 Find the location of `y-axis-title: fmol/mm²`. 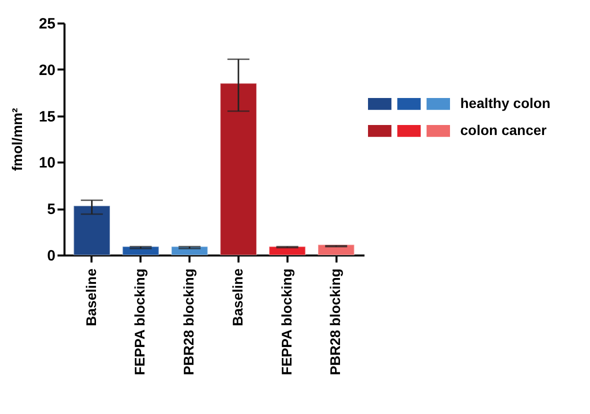

y-axis-title: fmol/mm² is located at coordinates (16, 139).